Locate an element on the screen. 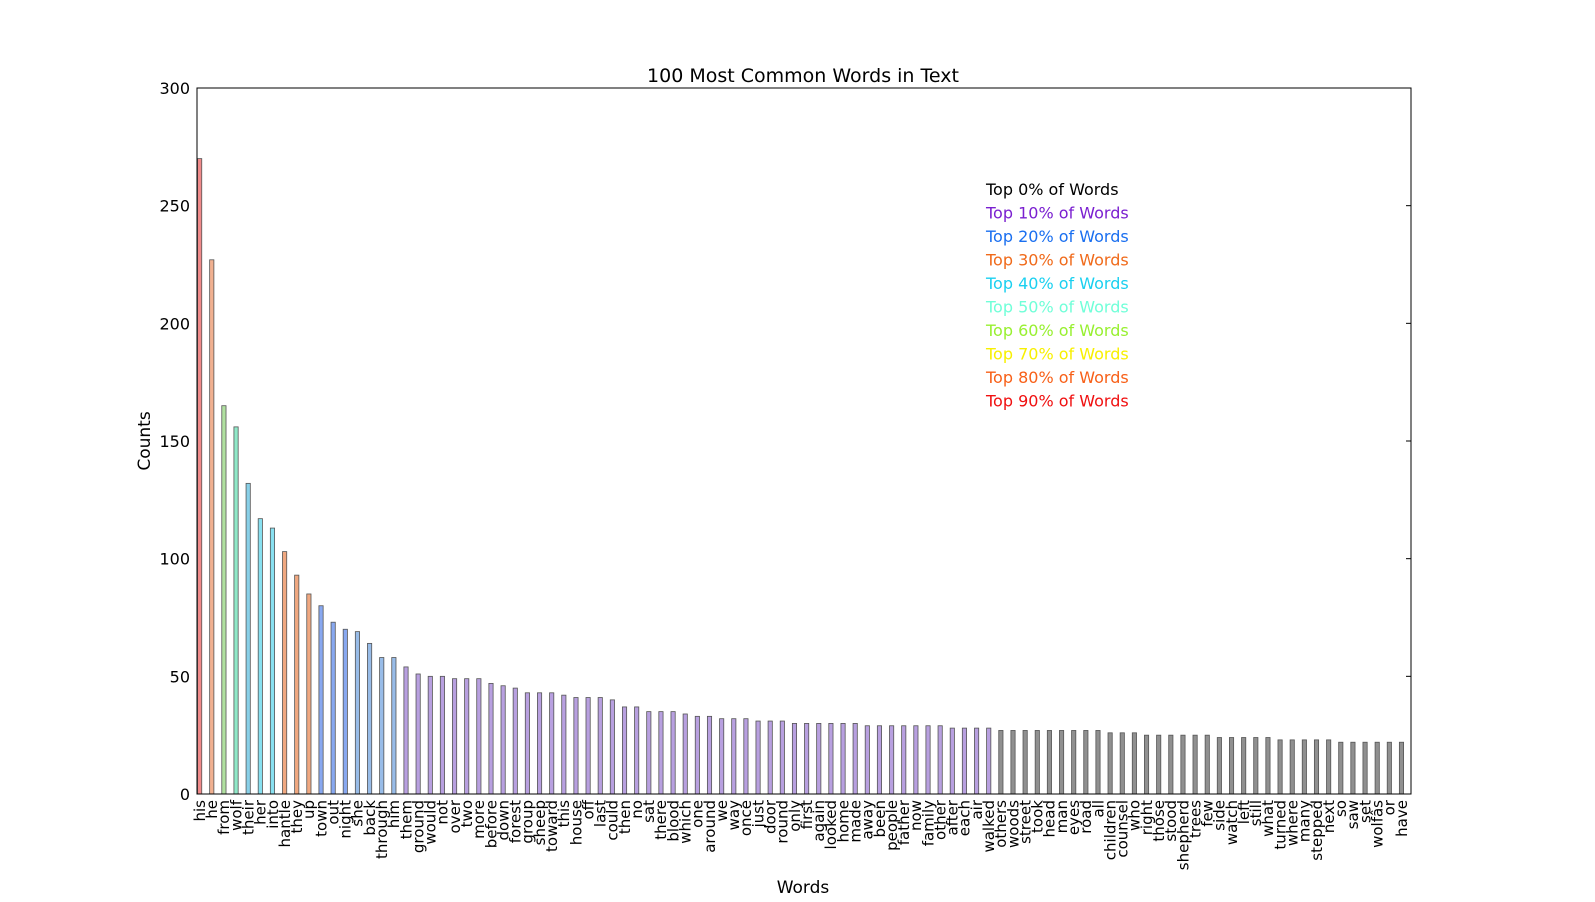  x-tick-label: now is located at coordinates (916, 815).